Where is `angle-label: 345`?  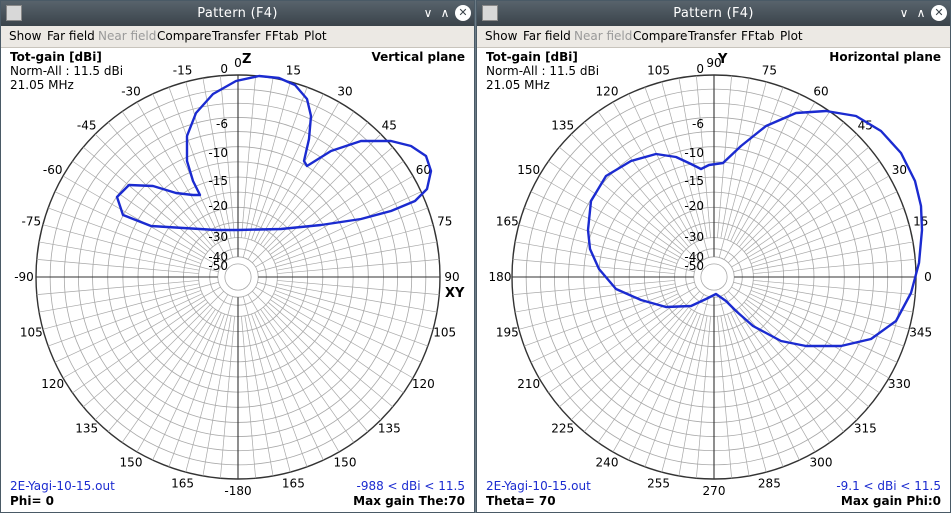 angle-label: 345 is located at coordinates (920, 332).